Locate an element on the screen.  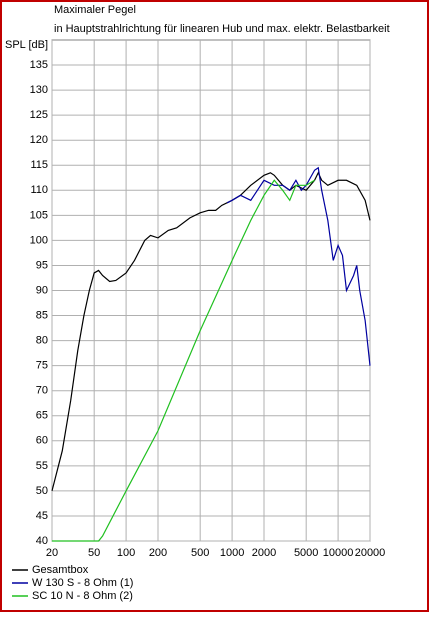
y-tick-label: 85 is located at coordinates (42, 315).